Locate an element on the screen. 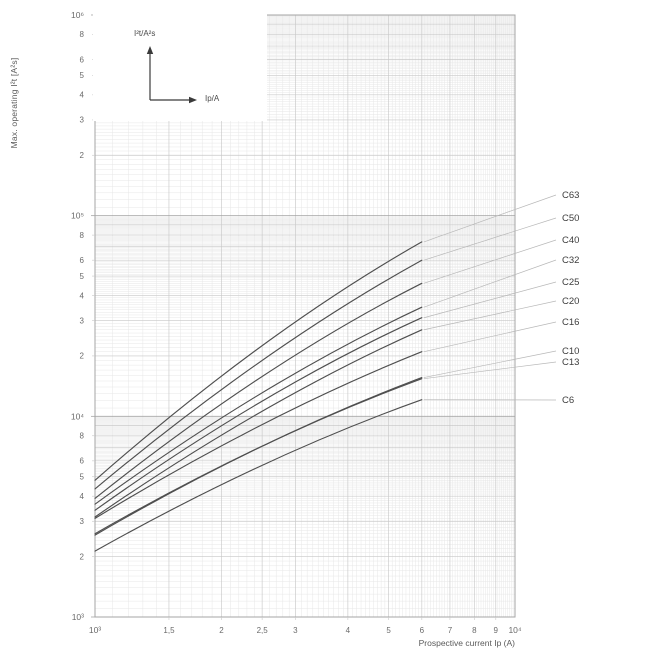 The width and height of the screenshot is (650, 650). curve-label-C6: C6 is located at coordinates (568, 400).